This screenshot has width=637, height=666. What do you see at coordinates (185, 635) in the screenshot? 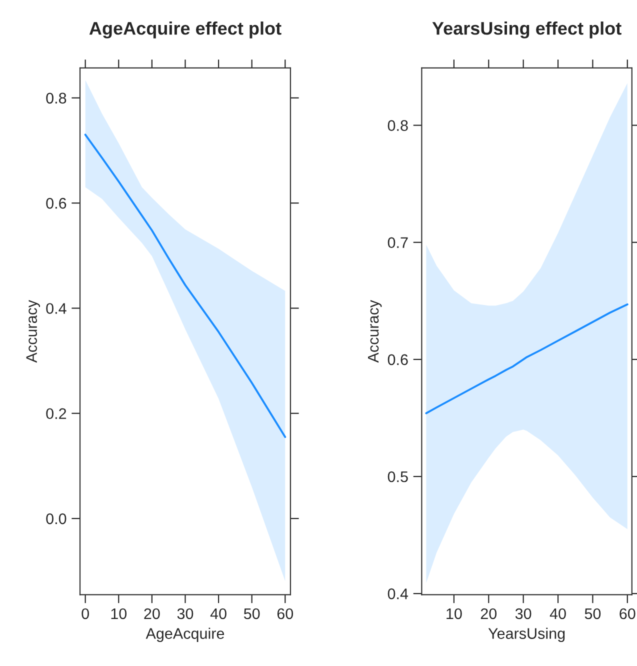
I see `x-axis-title: AgeAcquire` at bounding box center [185, 635].